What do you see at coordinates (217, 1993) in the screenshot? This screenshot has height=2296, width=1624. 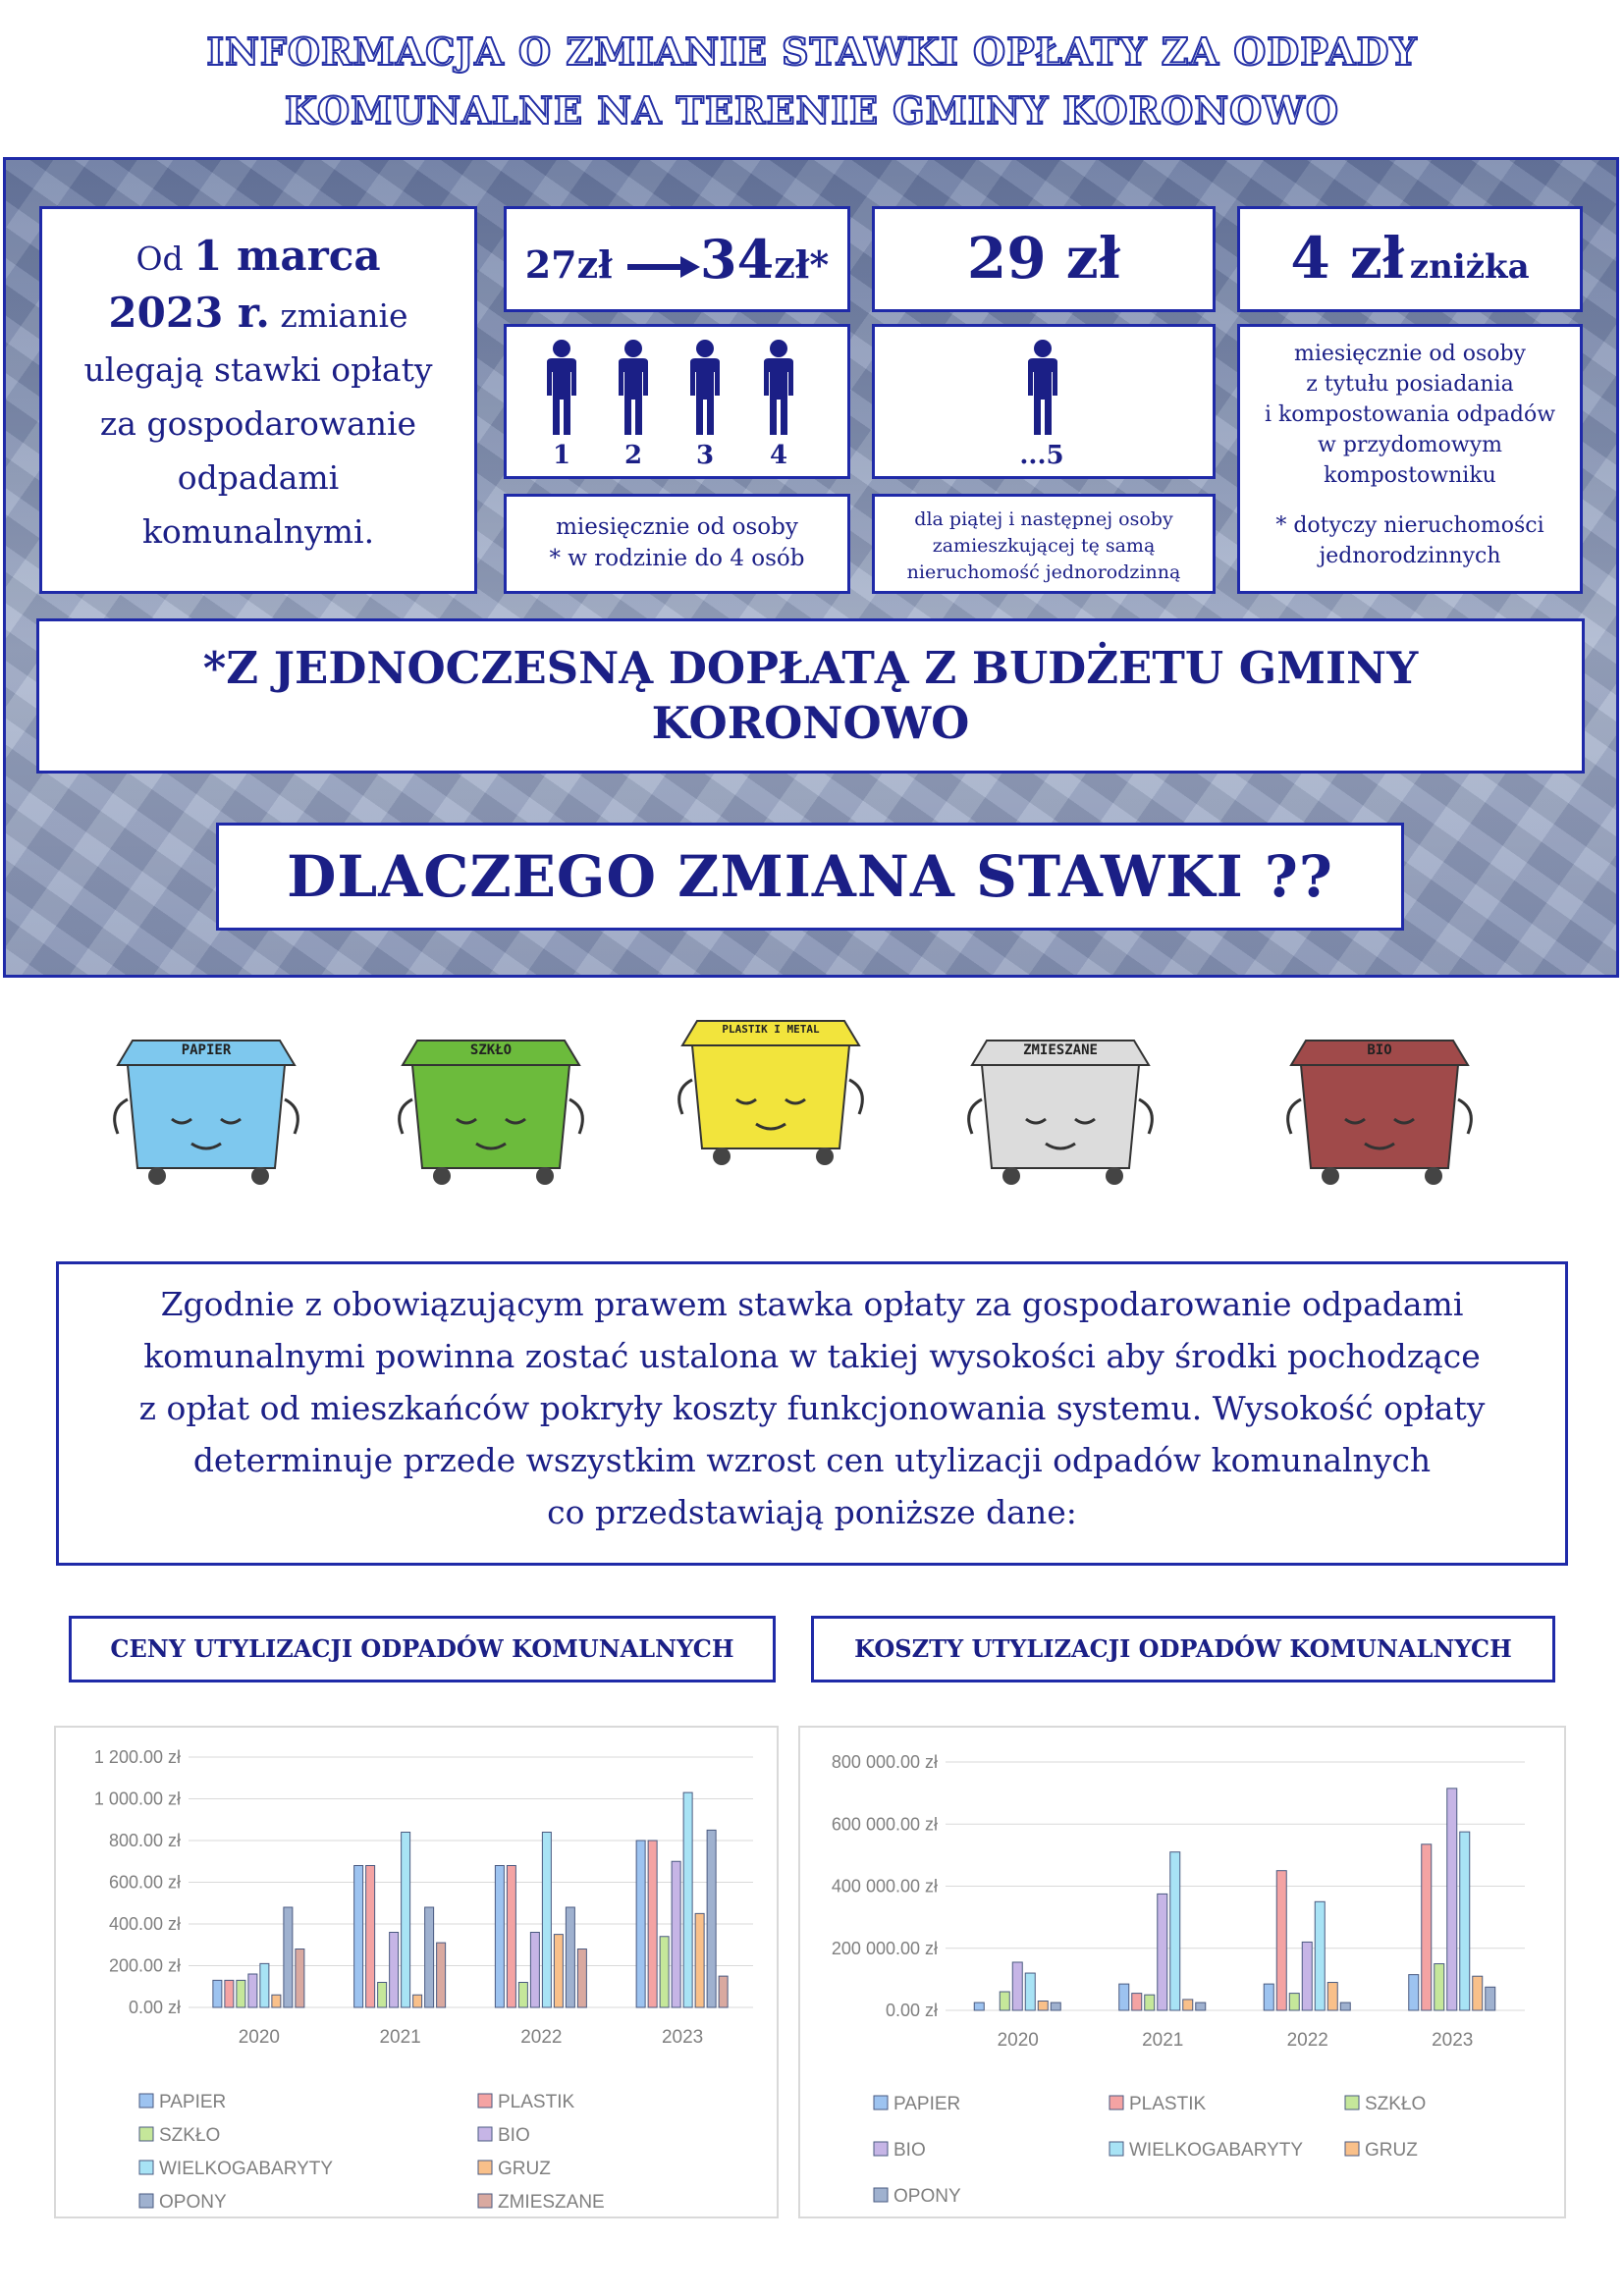 I see `bar-papier-2020` at bounding box center [217, 1993].